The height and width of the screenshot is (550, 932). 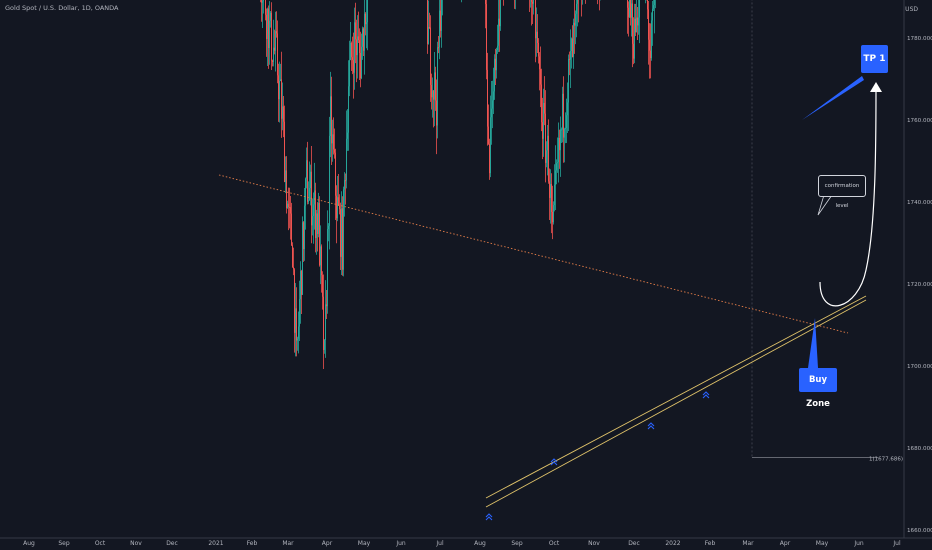 What do you see at coordinates (215, 543) in the screenshot?
I see `x-tick-label: 2021` at bounding box center [215, 543].